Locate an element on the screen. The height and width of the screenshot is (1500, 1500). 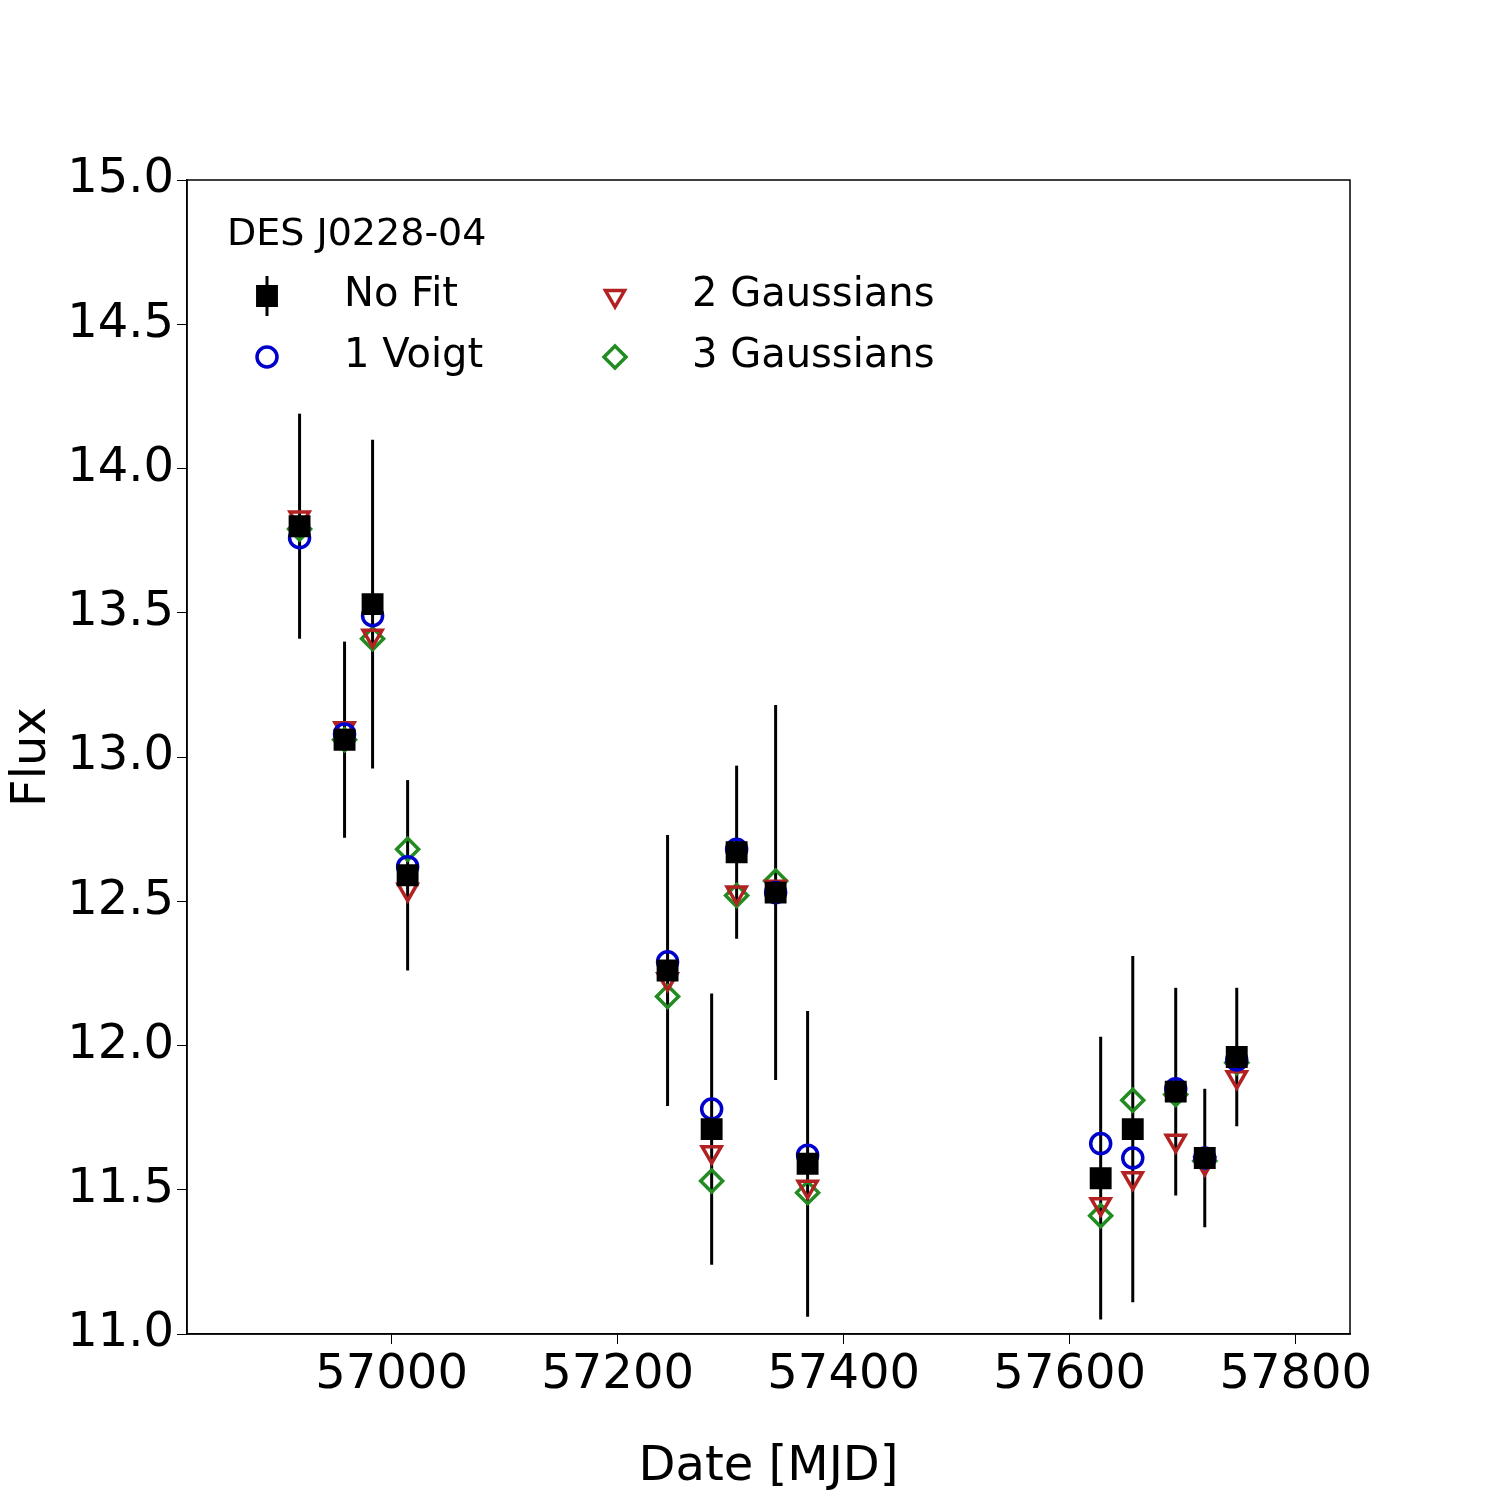
y-tick-label: 12.5 is located at coordinates (120, 896).